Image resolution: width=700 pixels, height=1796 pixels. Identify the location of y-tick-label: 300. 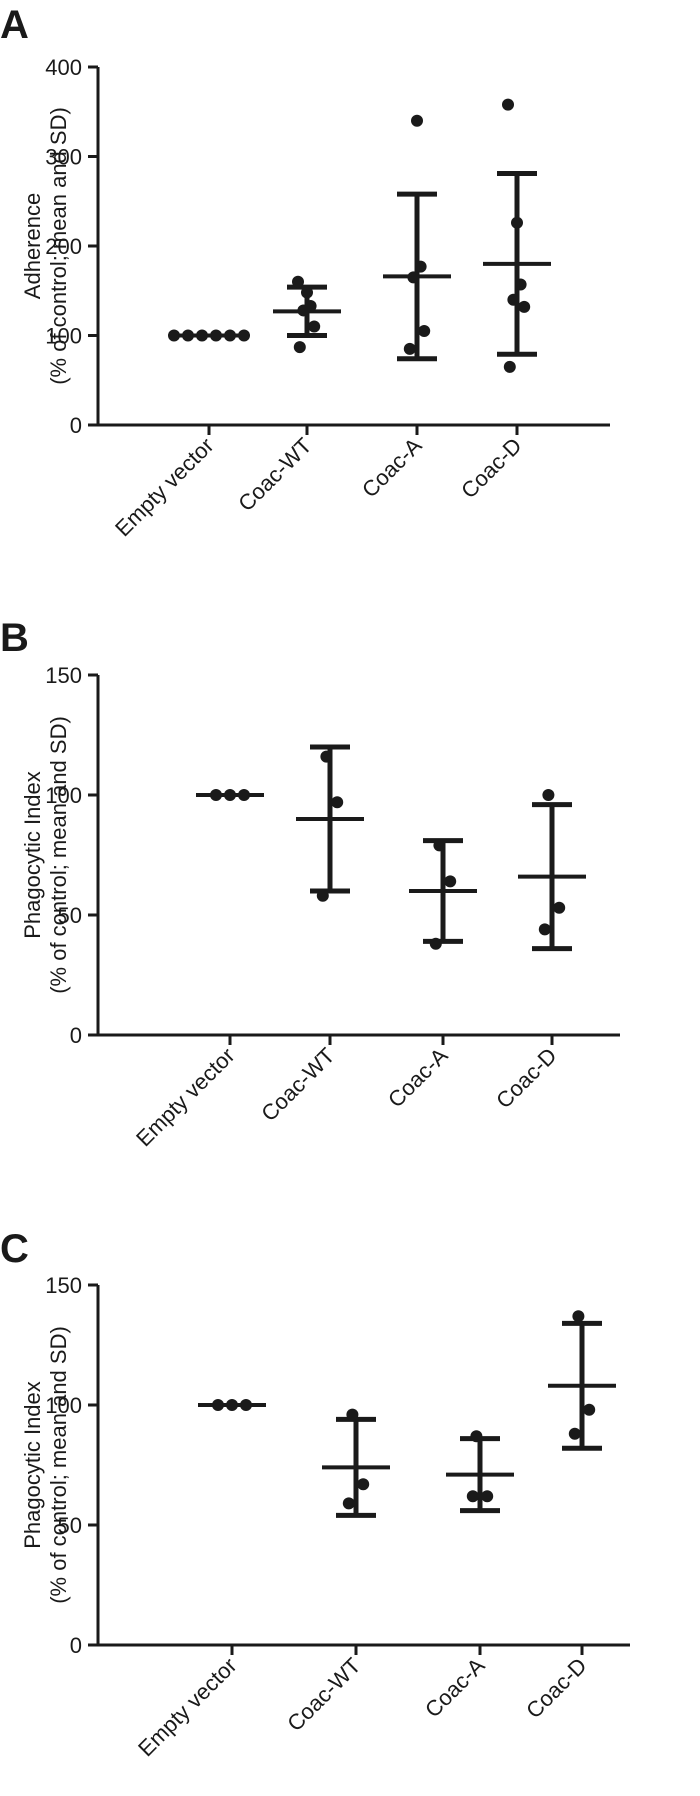
(63, 157).